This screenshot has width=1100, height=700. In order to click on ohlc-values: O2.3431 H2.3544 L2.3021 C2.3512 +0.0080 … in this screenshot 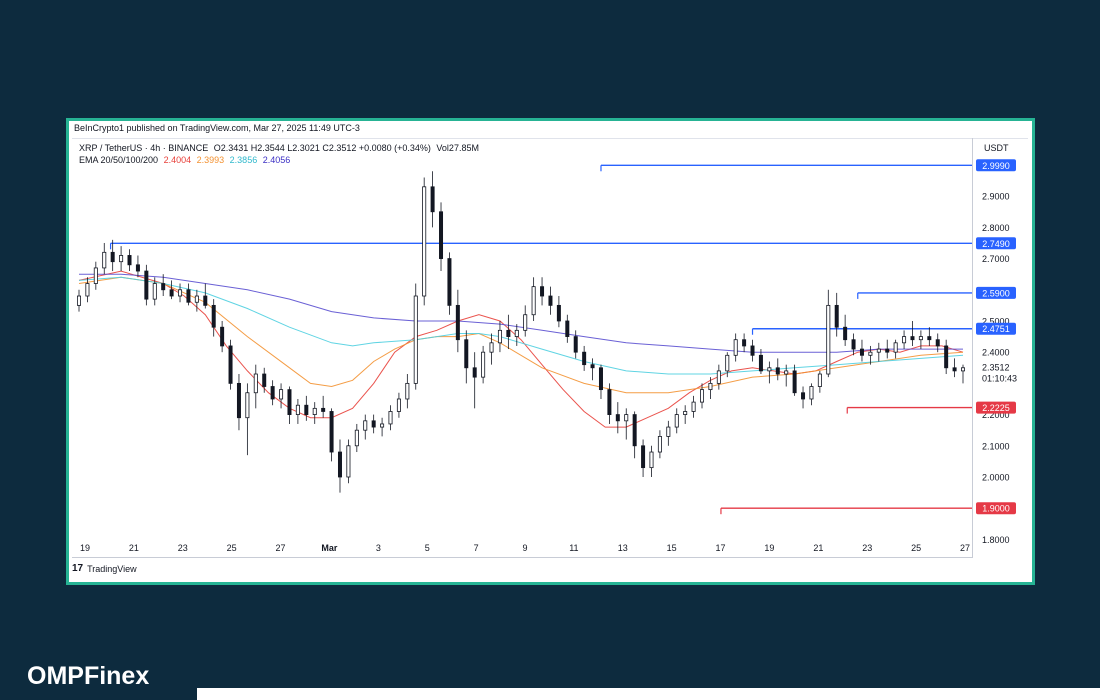, I will do `click(322, 148)`.